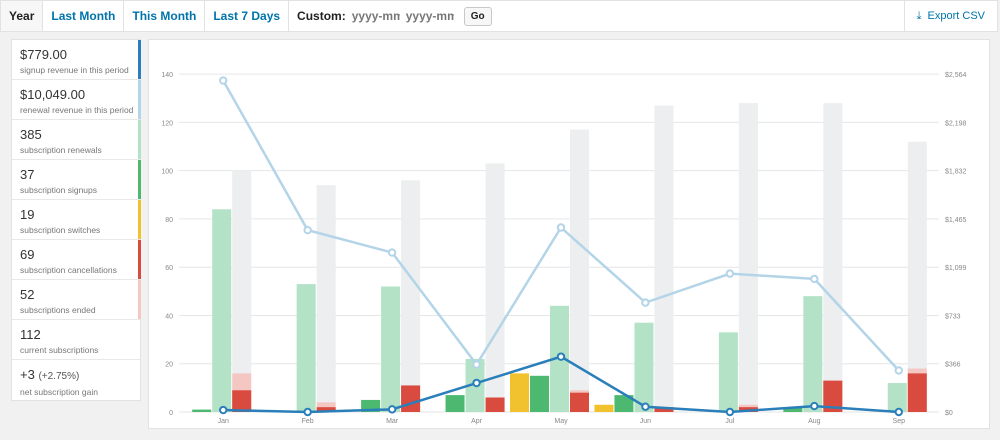 The height and width of the screenshot is (440, 1000). I want to click on legend-cancellations: 69 subscription cancellations, so click(76, 260).